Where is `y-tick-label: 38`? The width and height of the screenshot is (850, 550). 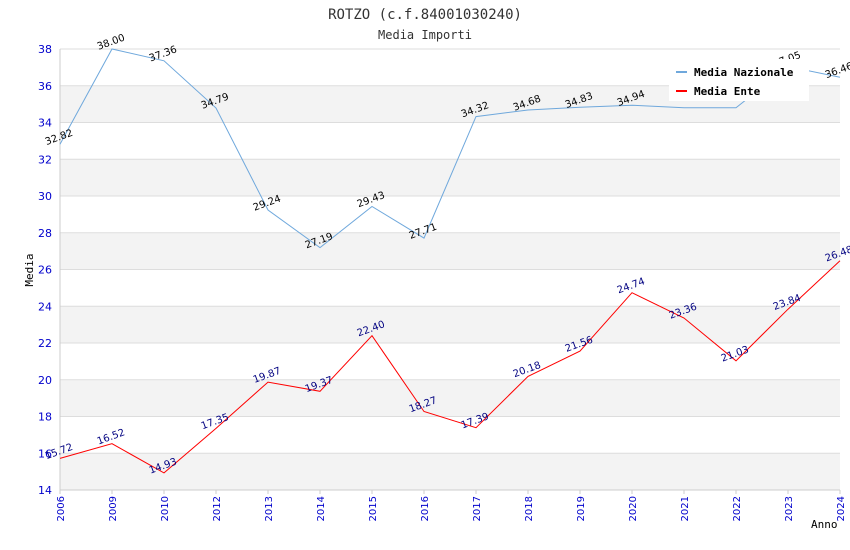 y-tick-label: 38 is located at coordinates (45, 49).